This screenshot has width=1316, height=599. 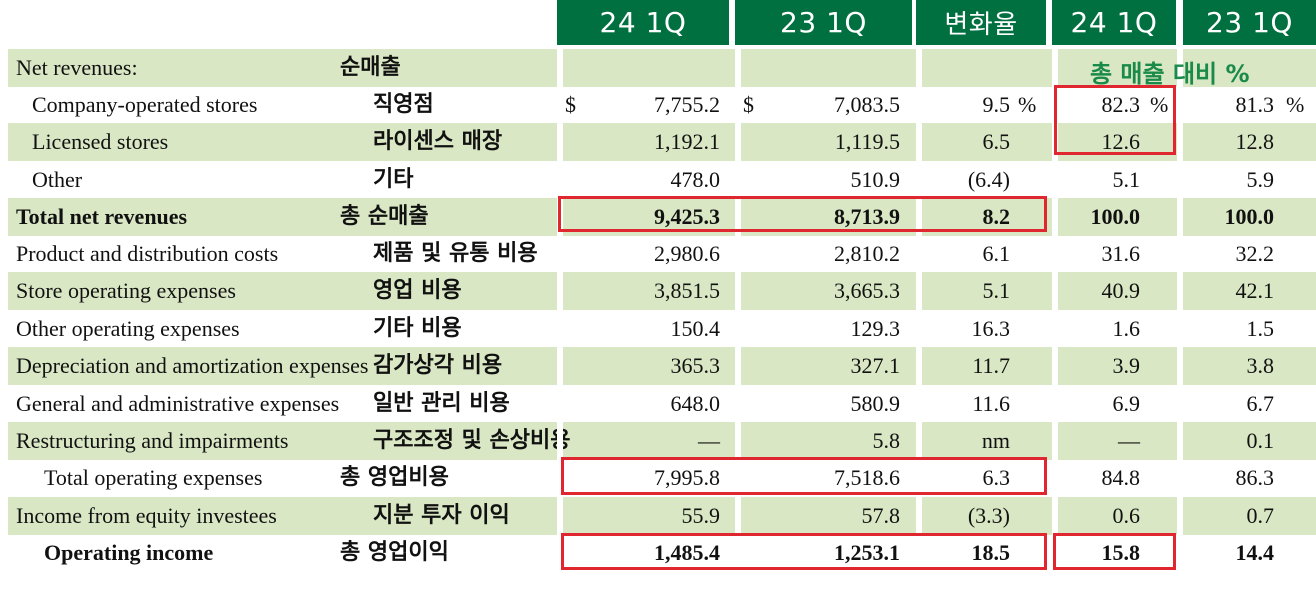 I want to click on value-23-1q: 7,083.5, so click(x=867, y=104).